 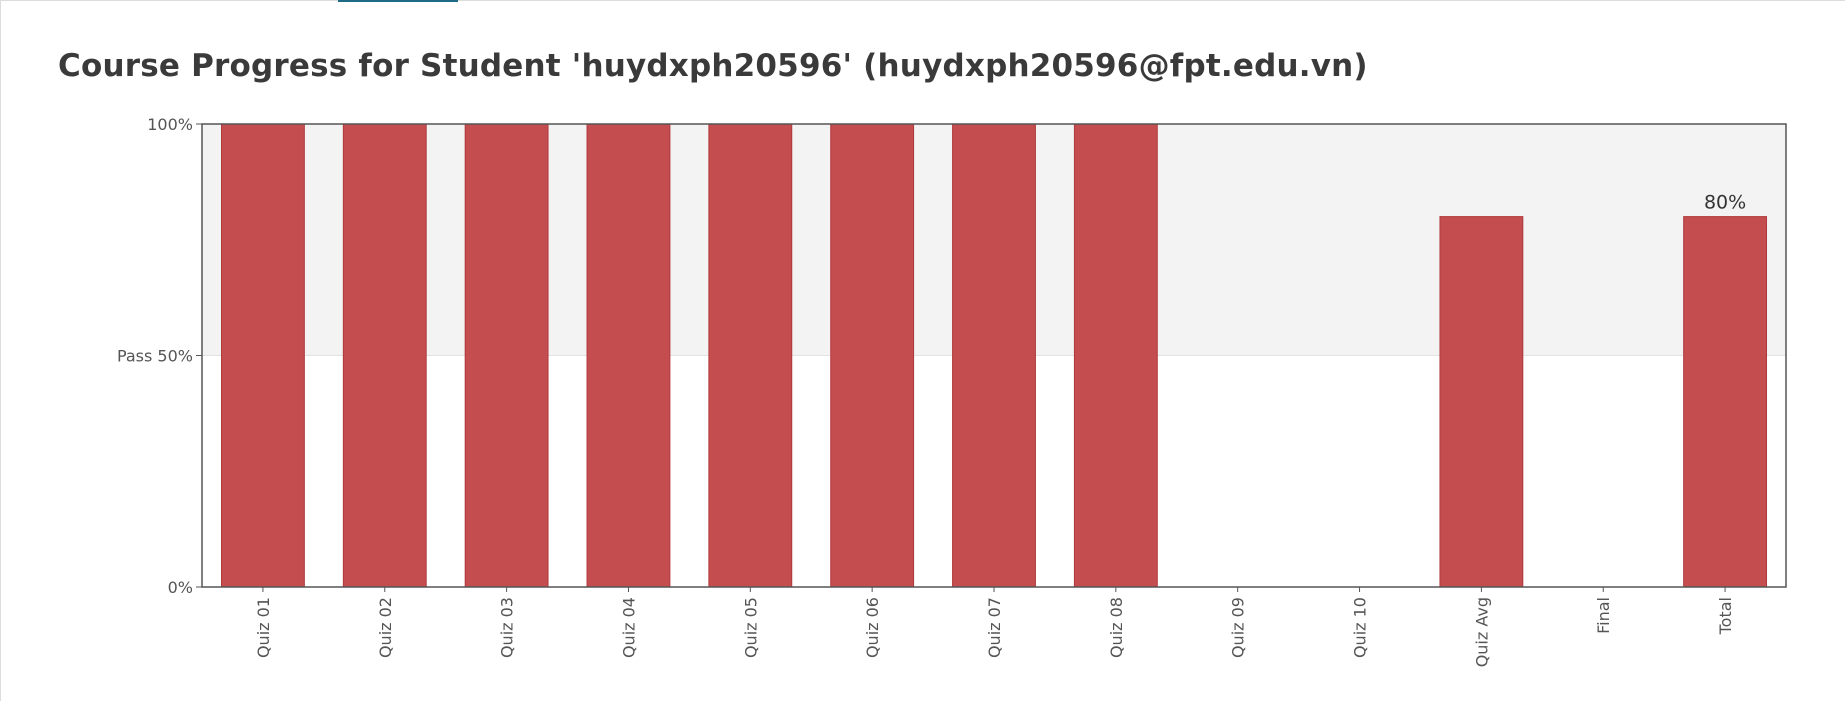 What do you see at coordinates (170, 124) in the screenshot?
I see `y-tick-label: 100%` at bounding box center [170, 124].